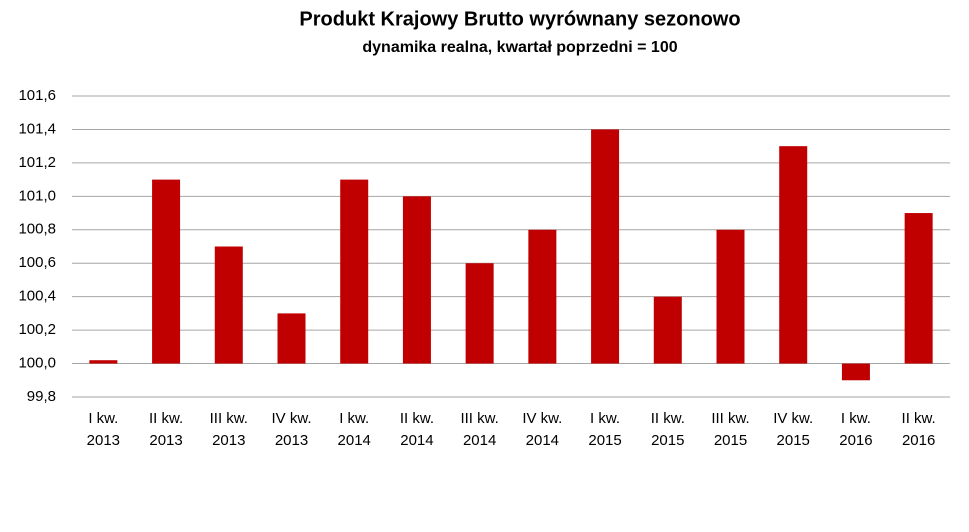 The width and height of the screenshot is (969, 532). Describe the element at coordinates (856, 429) in the screenshot. I see `x-tick-label: I kw. 2016` at that location.